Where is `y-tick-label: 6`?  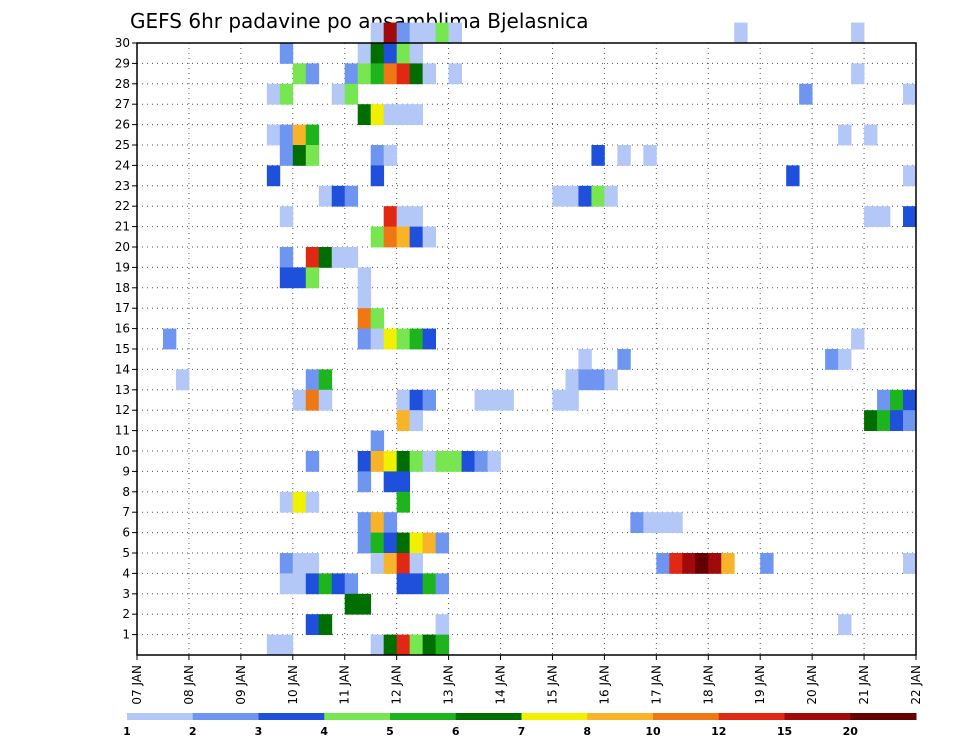
y-tick-label: 6 is located at coordinates (126, 533).